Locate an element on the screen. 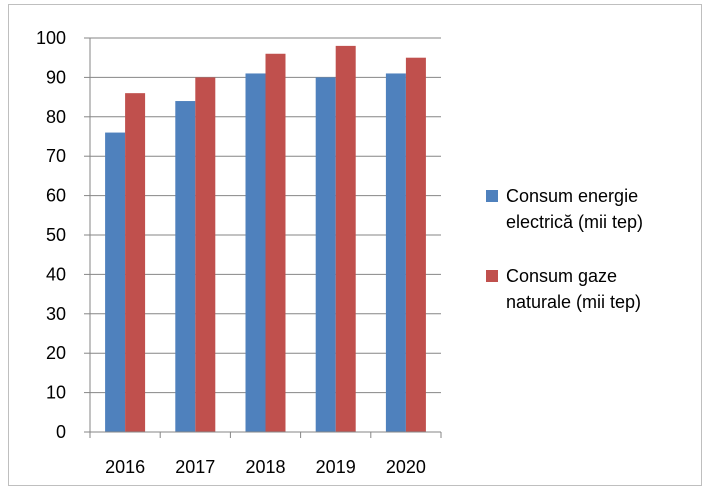 Image resolution: width=713 pixels, height=494 pixels. x-tick-labels: 2016 2017 2018 2019 2020 is located at coordinates (265, 467).